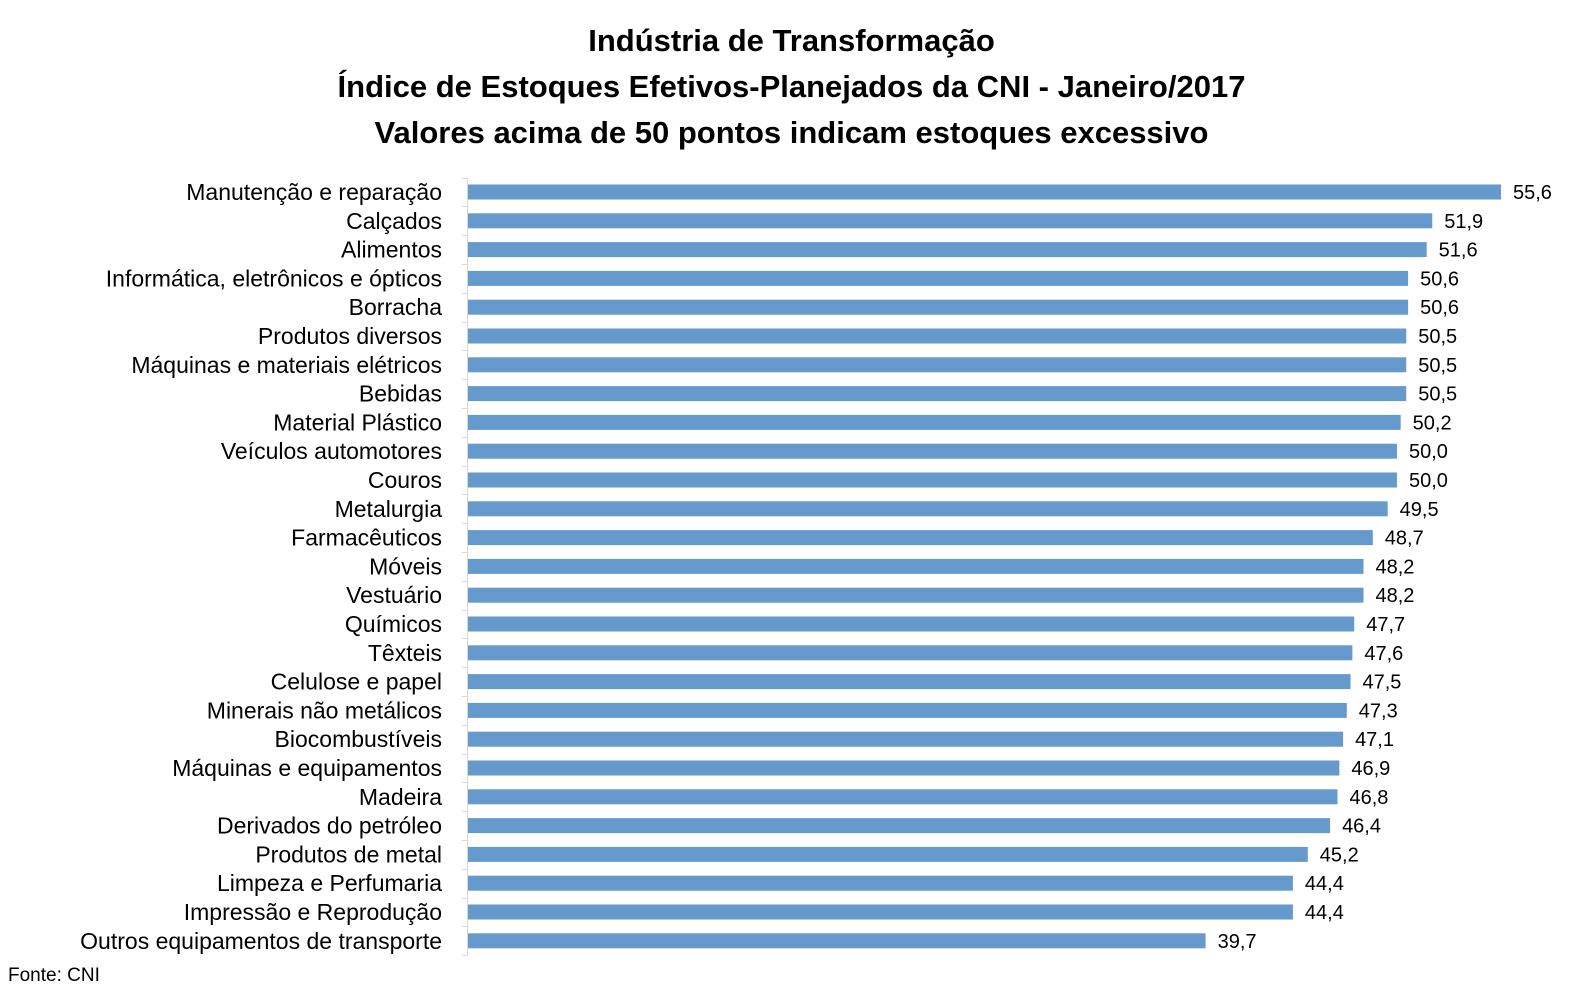 The image size is (1583, 987). Describe the element at coordinates (394, 595) in the screenshot. I see `category-label: Vestuário` at that location.